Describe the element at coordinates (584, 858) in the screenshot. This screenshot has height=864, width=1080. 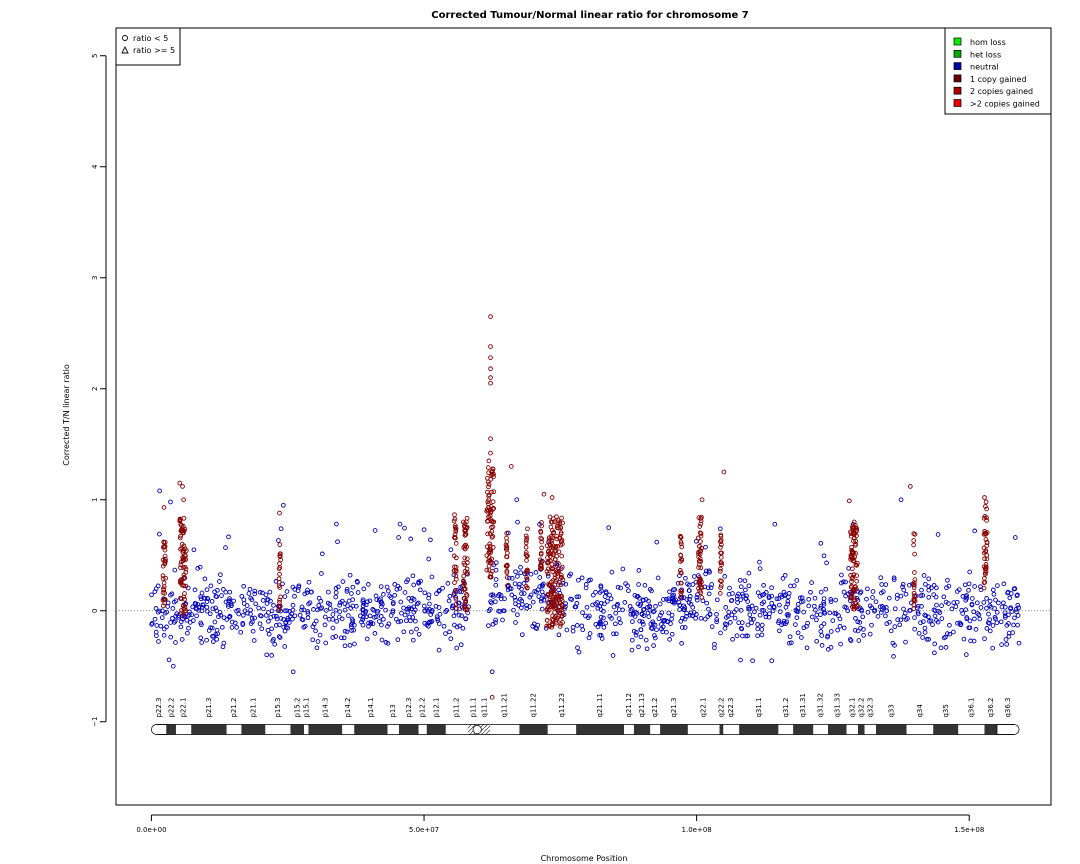
I see `x-axis-label: Chromosome Position` at that location.